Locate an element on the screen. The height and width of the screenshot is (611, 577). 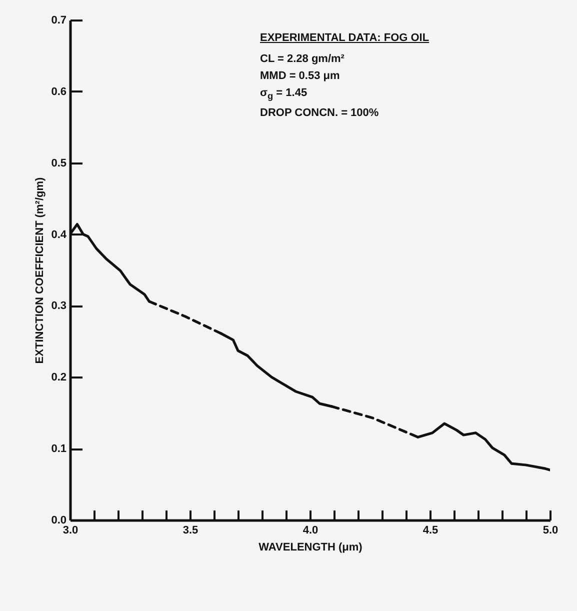
y-tick-label: 0.3 is located at coordinates (58, 306).